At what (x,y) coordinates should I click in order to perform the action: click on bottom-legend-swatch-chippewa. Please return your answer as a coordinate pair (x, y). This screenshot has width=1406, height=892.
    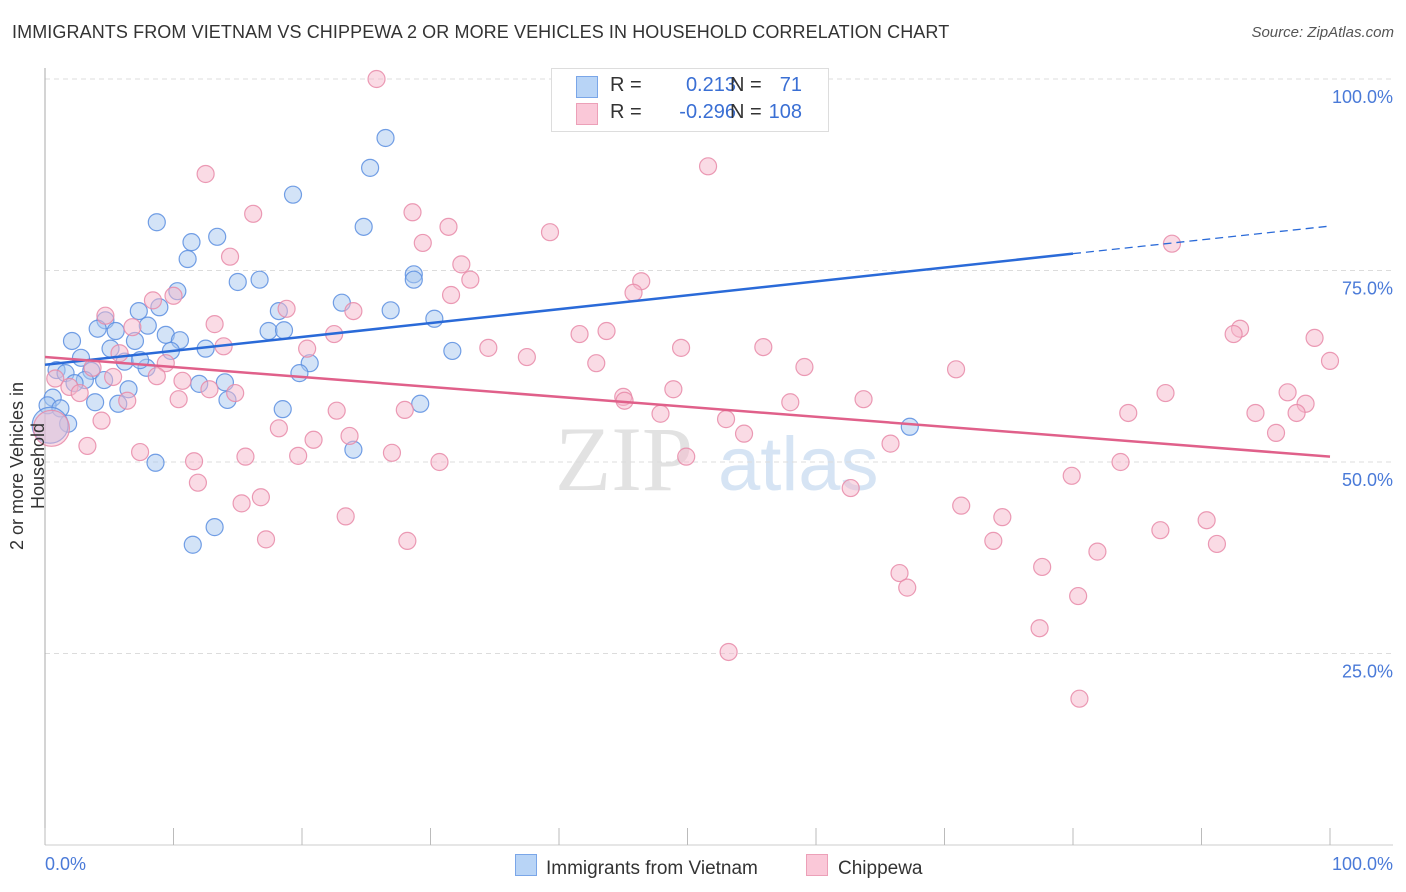
    Looking at the image, I should click on (817, 865).